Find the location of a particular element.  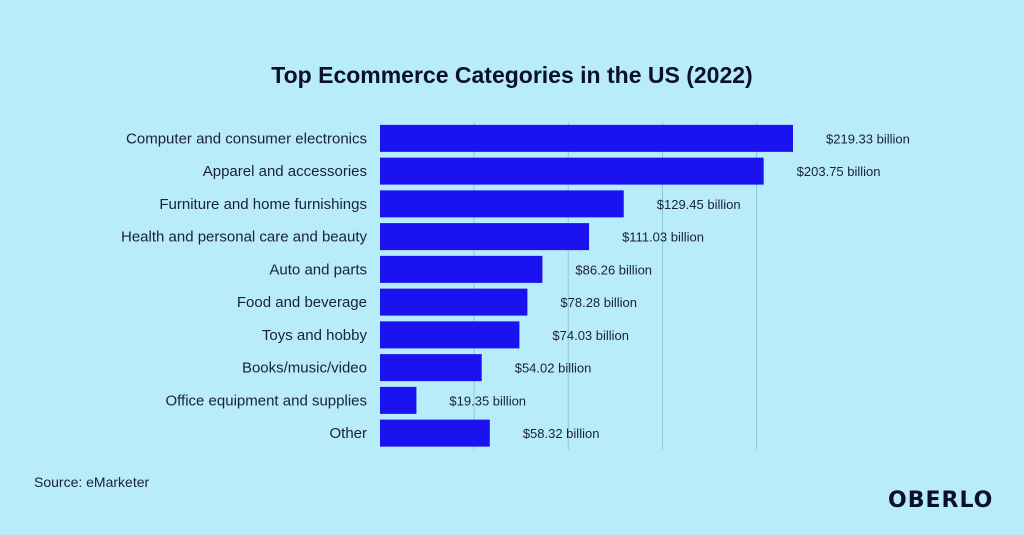

source-note: Source: eMarketer is located at coordinates (92, 482).